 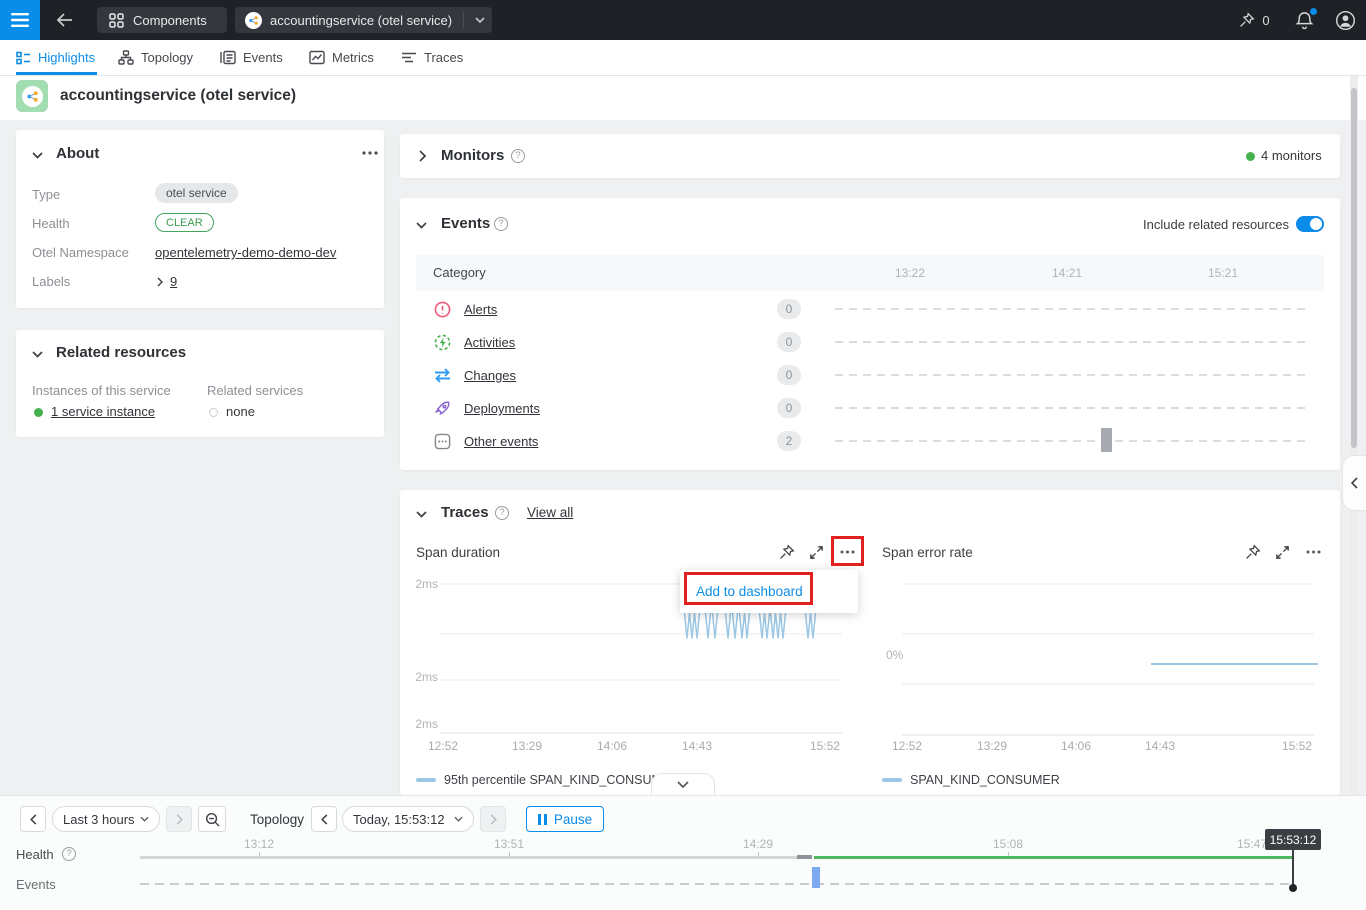 I want to click on about-collapse-button, so click(x=37, y=155).